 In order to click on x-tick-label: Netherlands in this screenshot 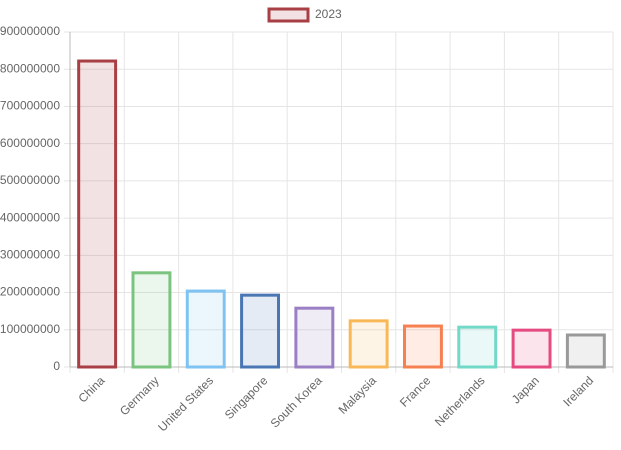, I will do `click(460, 401)`.